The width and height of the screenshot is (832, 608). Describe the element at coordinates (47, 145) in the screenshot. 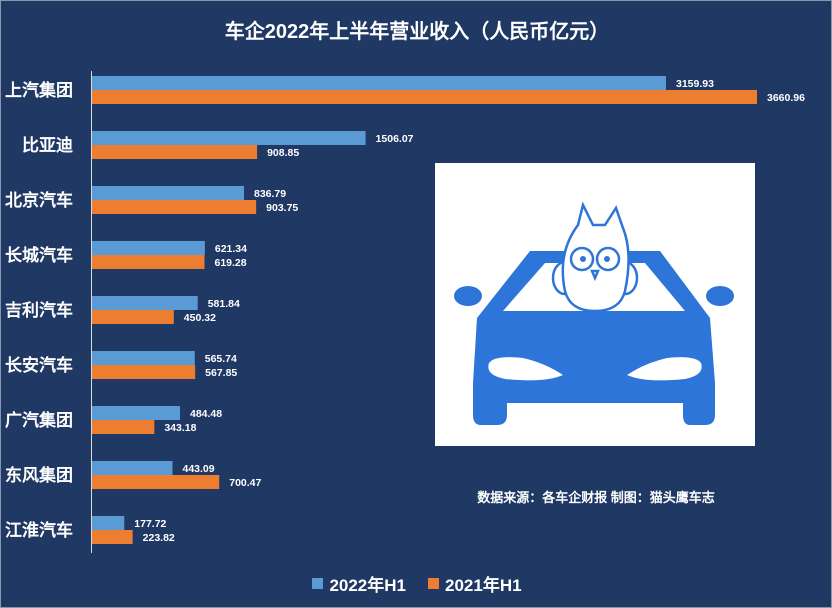

I see `category-label: 比亚迪` at that location.